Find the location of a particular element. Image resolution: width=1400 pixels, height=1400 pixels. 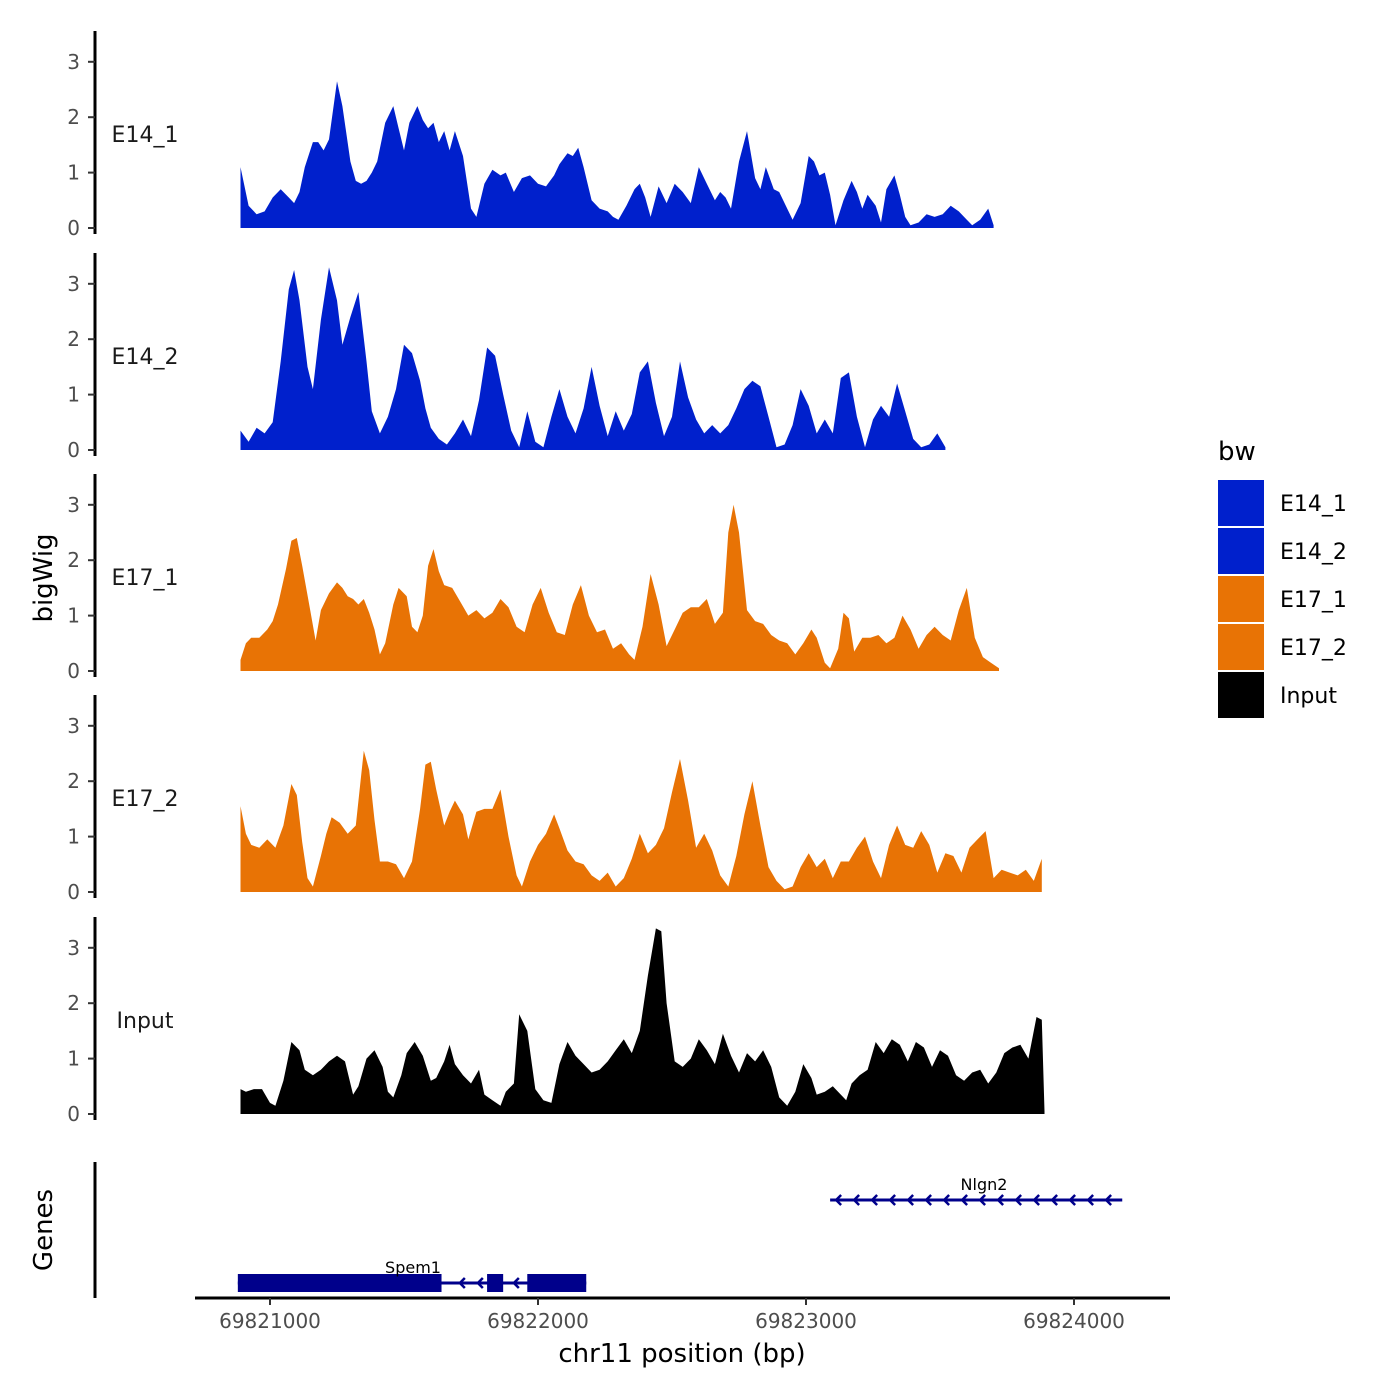

track-label: E17_1 is located at coordinates (145, 578).